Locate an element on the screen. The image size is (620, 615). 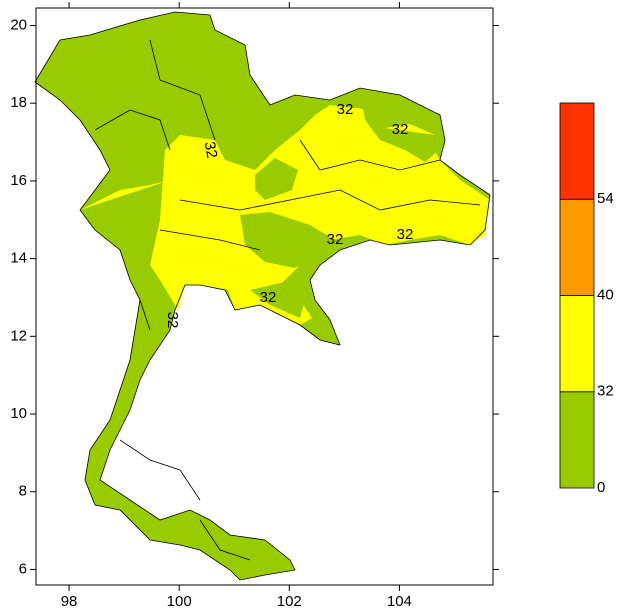
colorbar-label: 54 is located at coordinates (605, 198).